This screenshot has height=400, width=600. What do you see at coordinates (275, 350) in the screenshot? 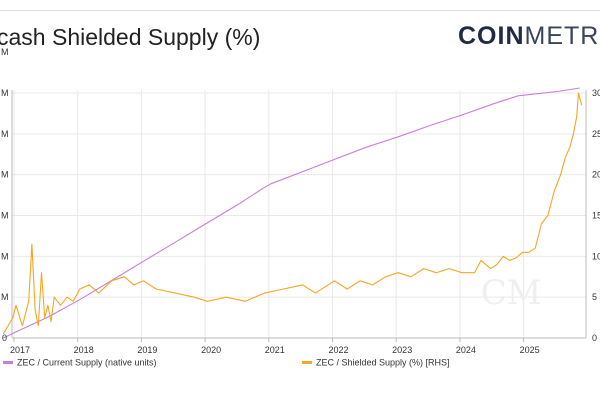
I see `x-tick-label: 2021` at bounding box center [275, 350].